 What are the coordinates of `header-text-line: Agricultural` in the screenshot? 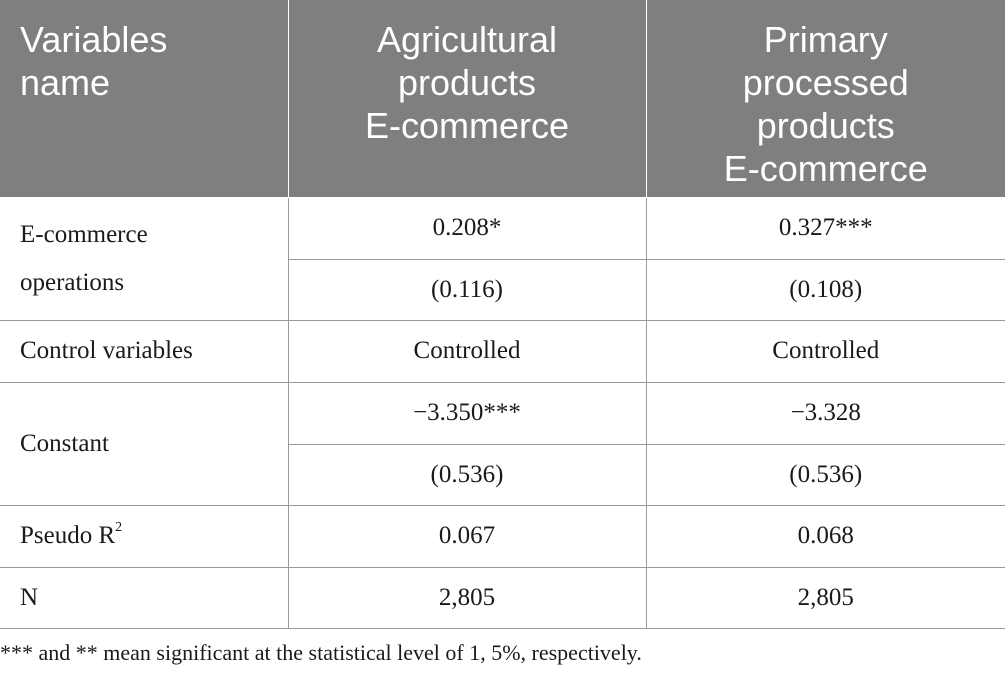 It's located at (467, 39).